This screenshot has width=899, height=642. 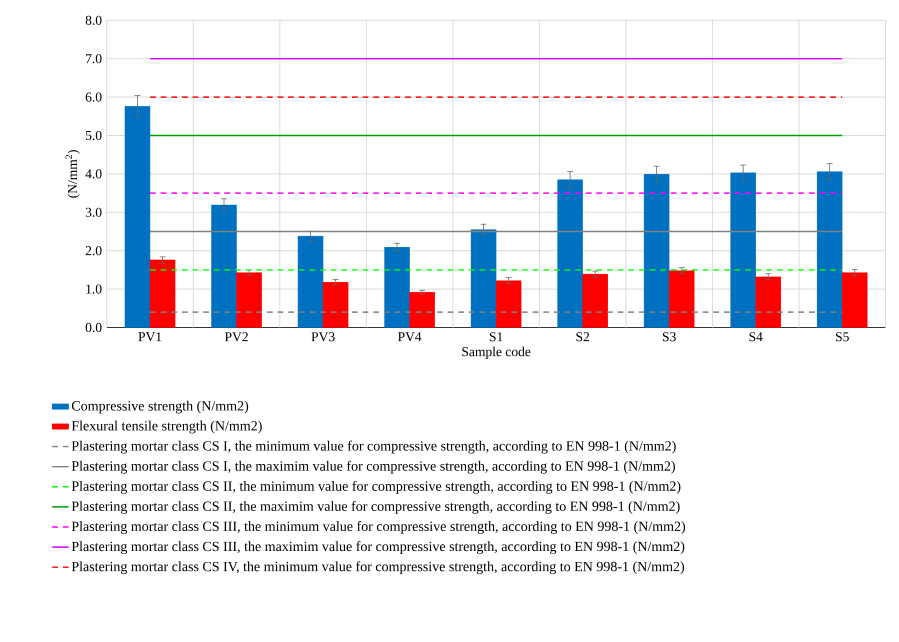 What do you see at coordinates (410, 337) in the screenshot?
I see `x-tick-label: PV4` at bounding box center [410, 337].